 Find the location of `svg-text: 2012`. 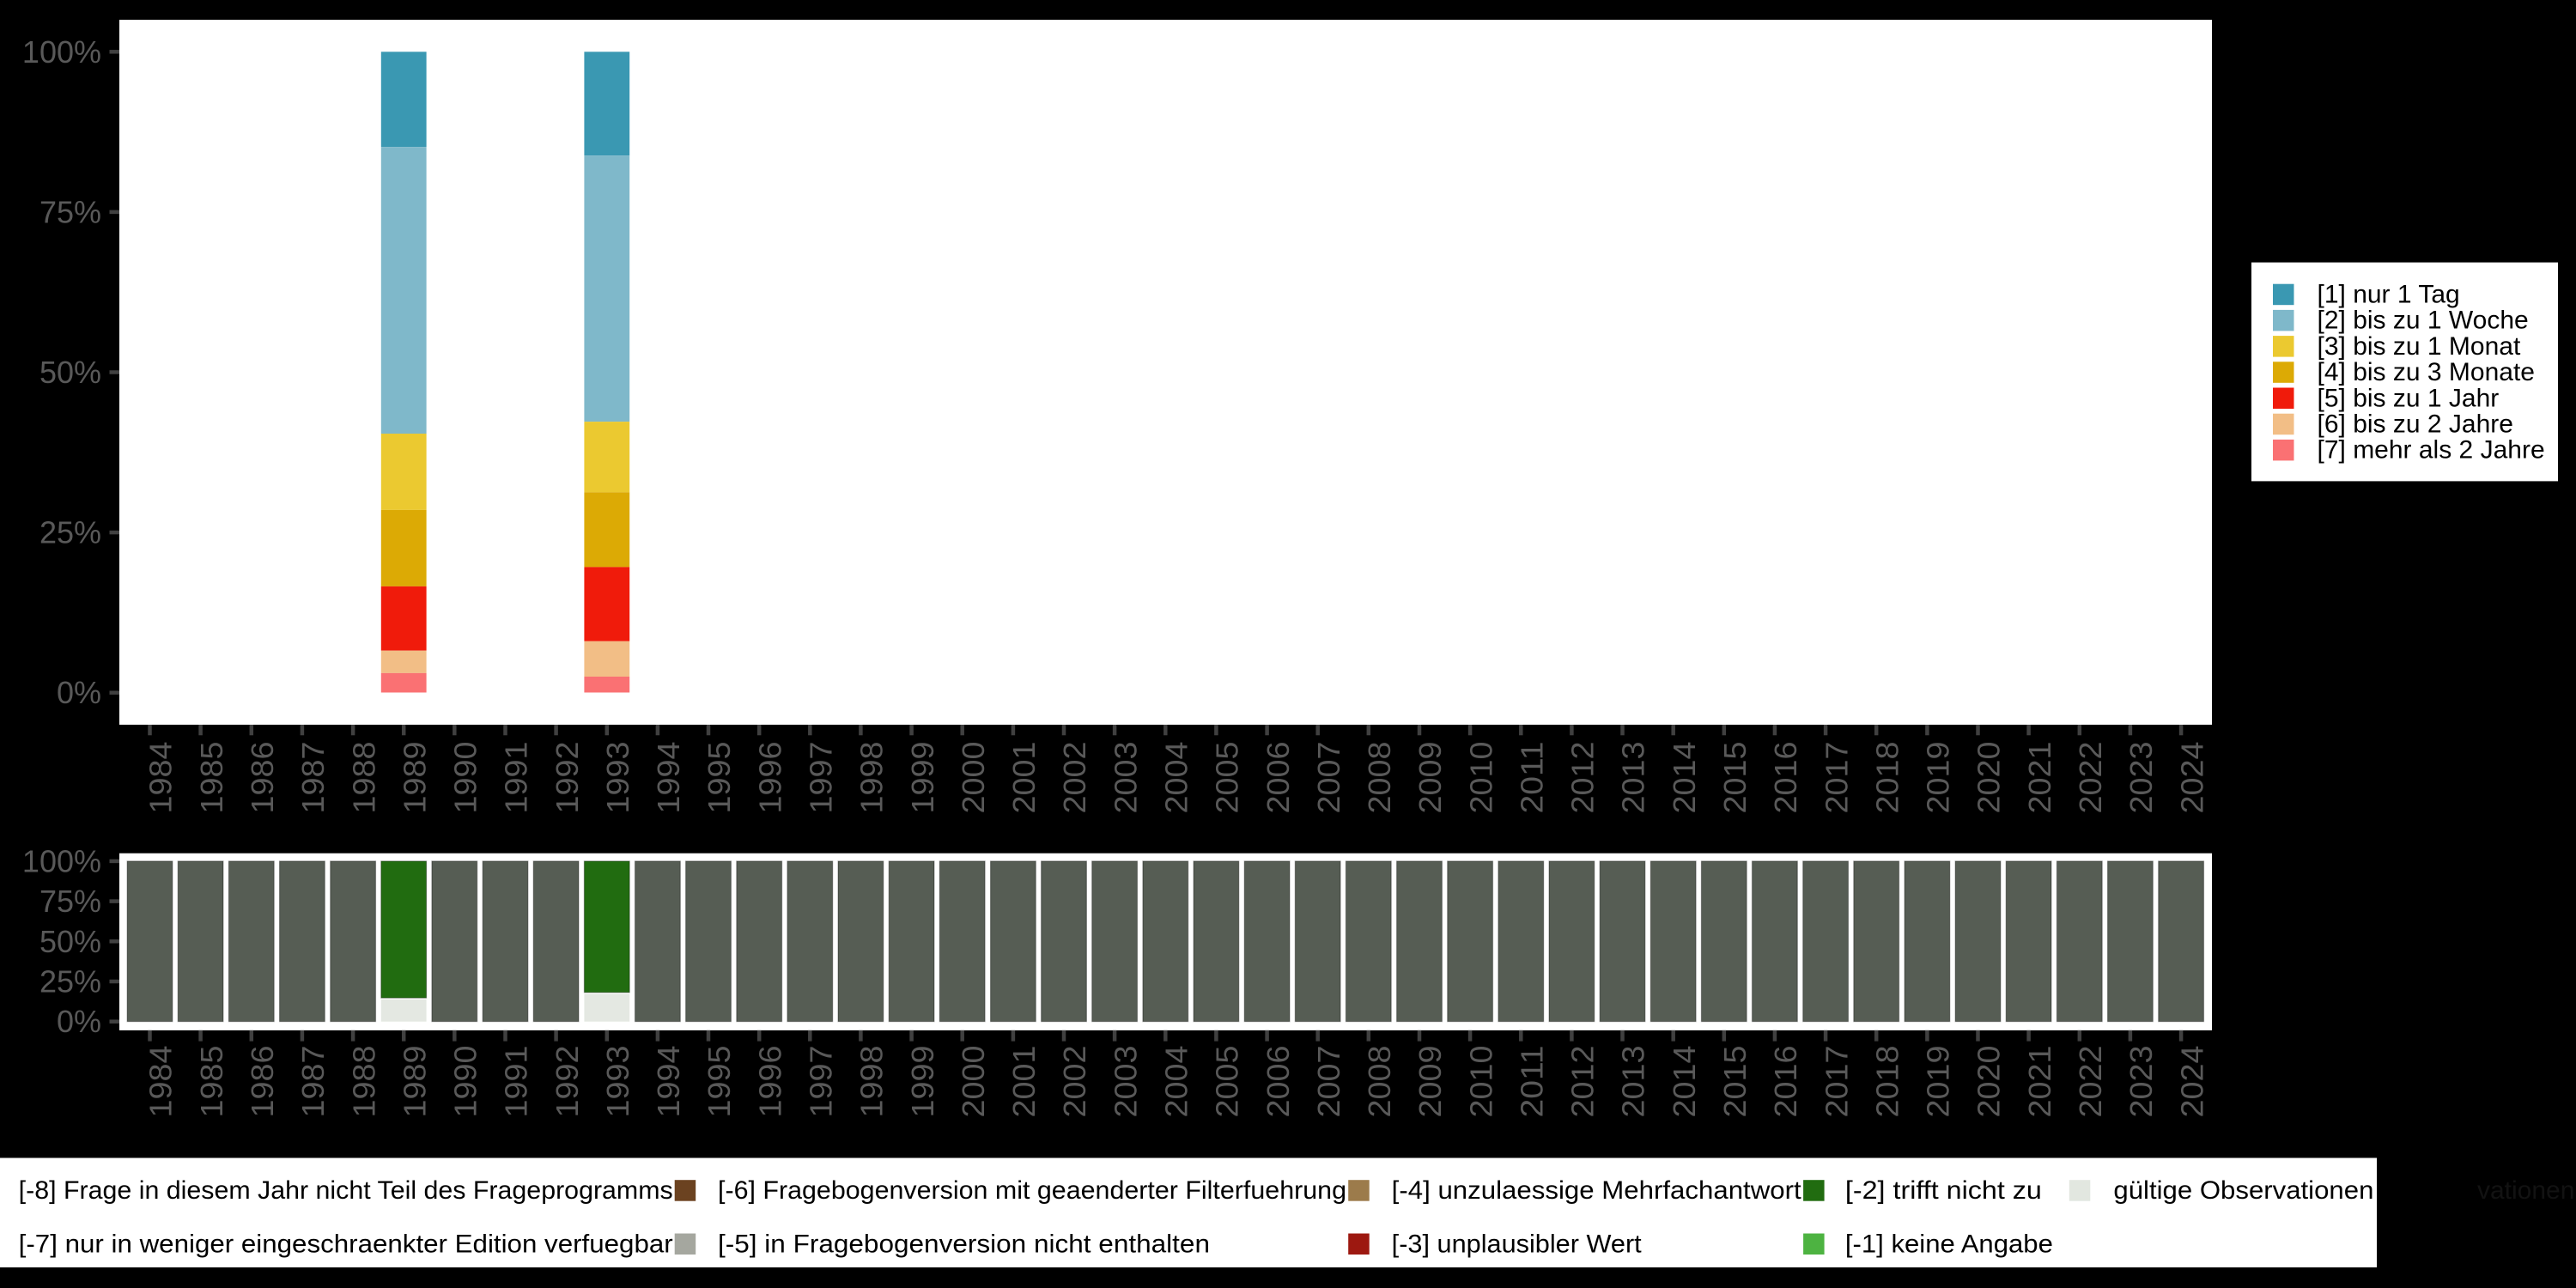

svg-text: 2012 is located at coordinates (1583, 1082).